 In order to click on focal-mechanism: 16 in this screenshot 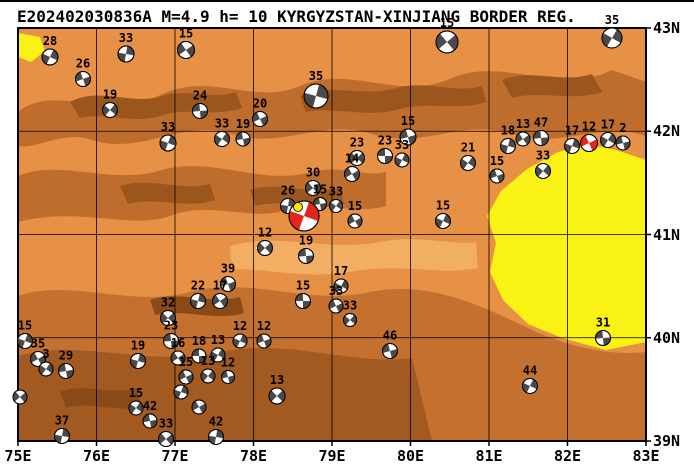, I will do `click(178, 351)`.